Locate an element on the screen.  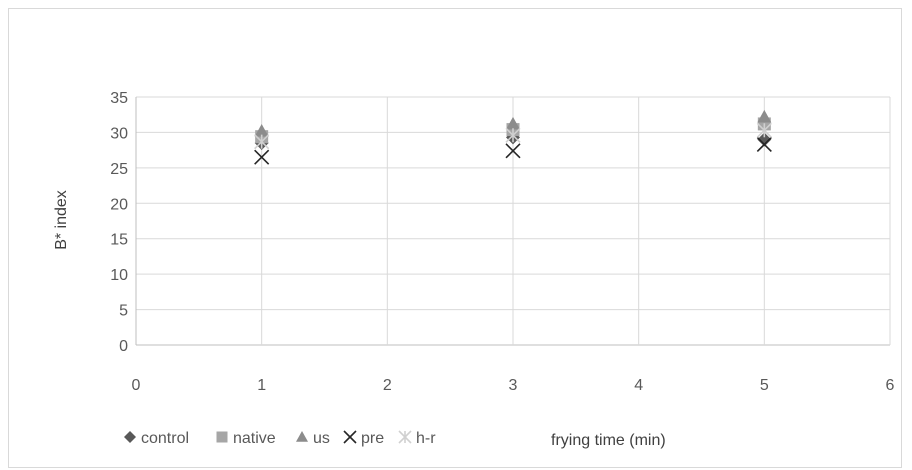
y-axis-tick-labels: 0 5 10 15 20 25 30 35 is located at coordinates (119, 222).